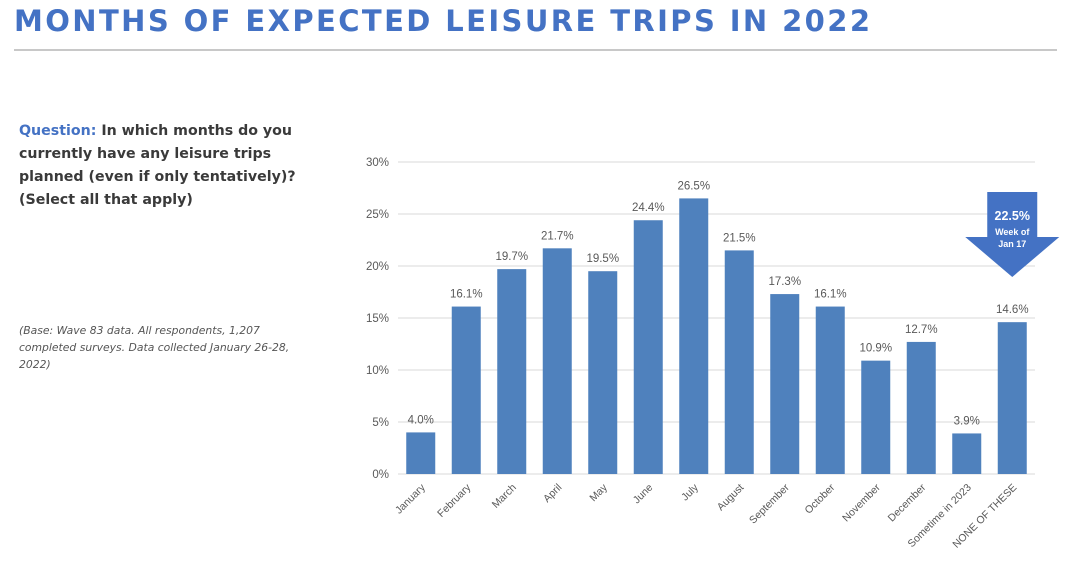 Image resolution: width=1073 pixels, height=578 pixels. I want to click on y-tick-label: 0%, so click(380, 475).